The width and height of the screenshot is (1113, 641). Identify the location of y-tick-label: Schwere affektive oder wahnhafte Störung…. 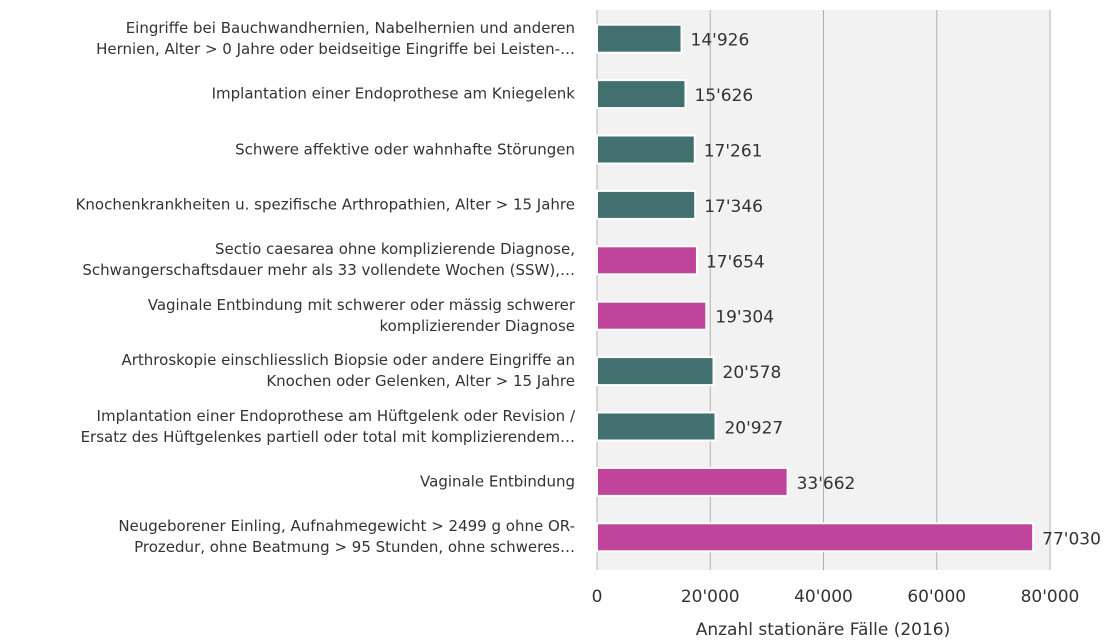
(405, 149).